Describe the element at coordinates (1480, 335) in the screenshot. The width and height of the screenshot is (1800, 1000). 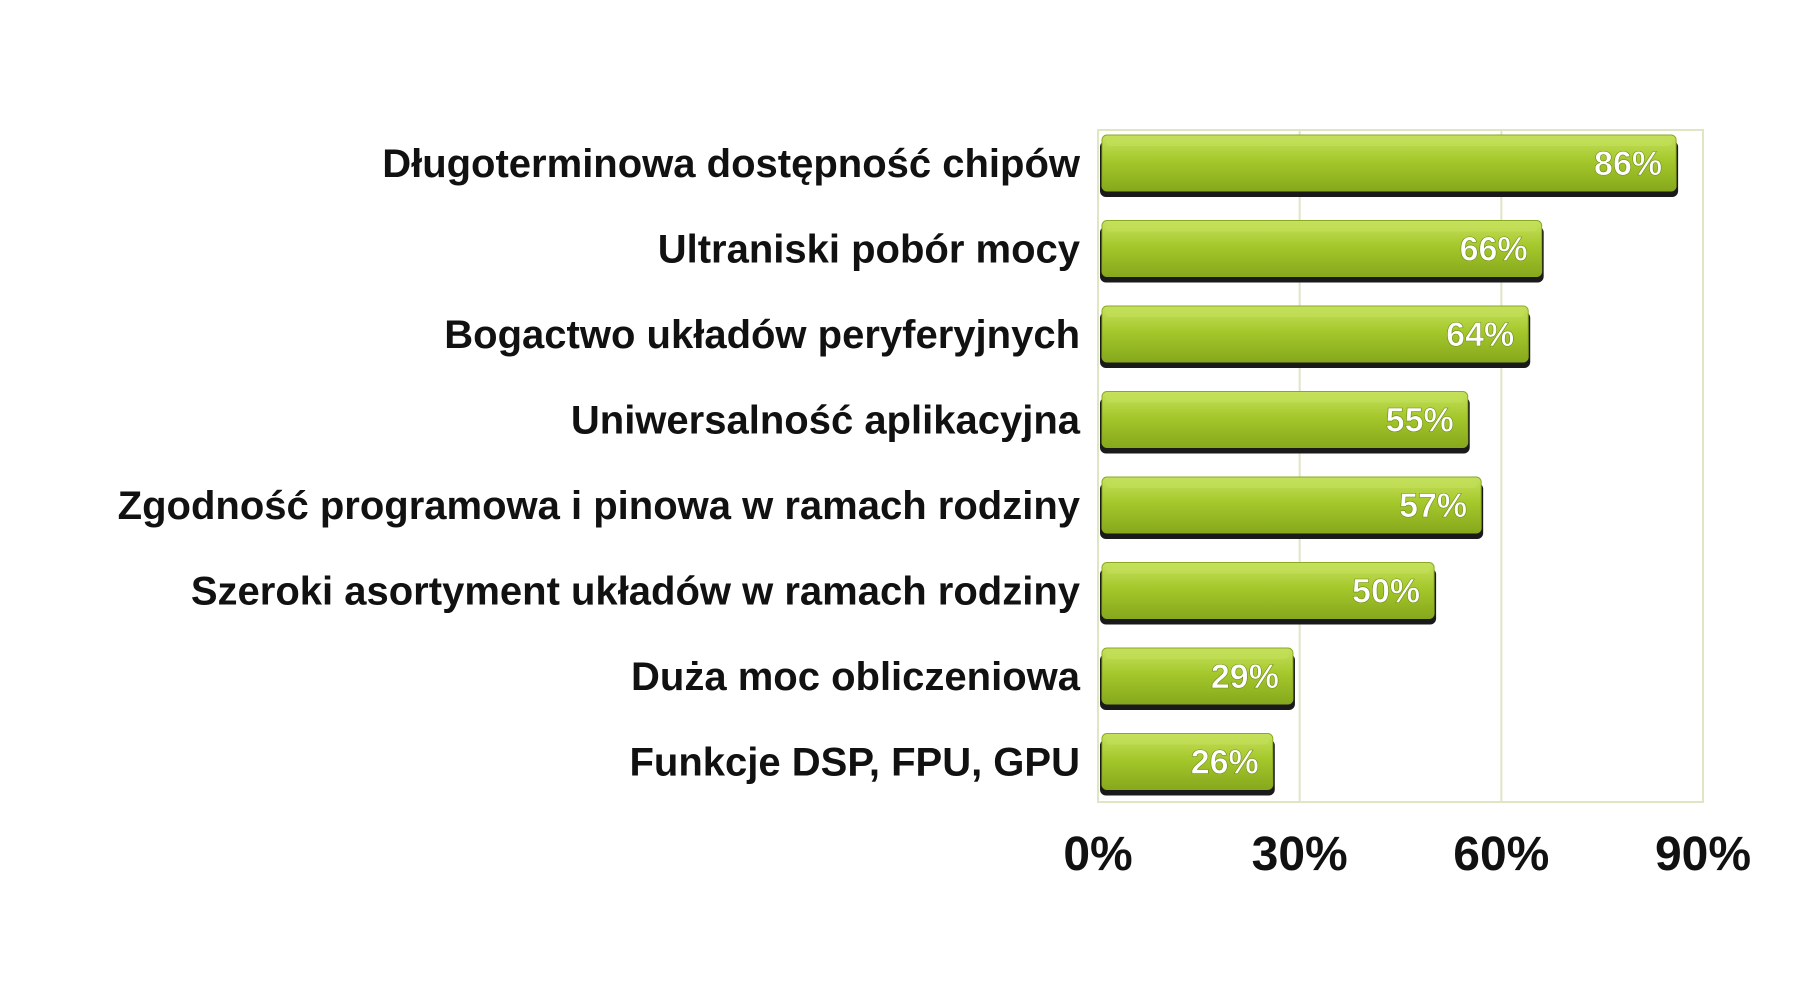
I see `value-label-2: 64%` at that location.